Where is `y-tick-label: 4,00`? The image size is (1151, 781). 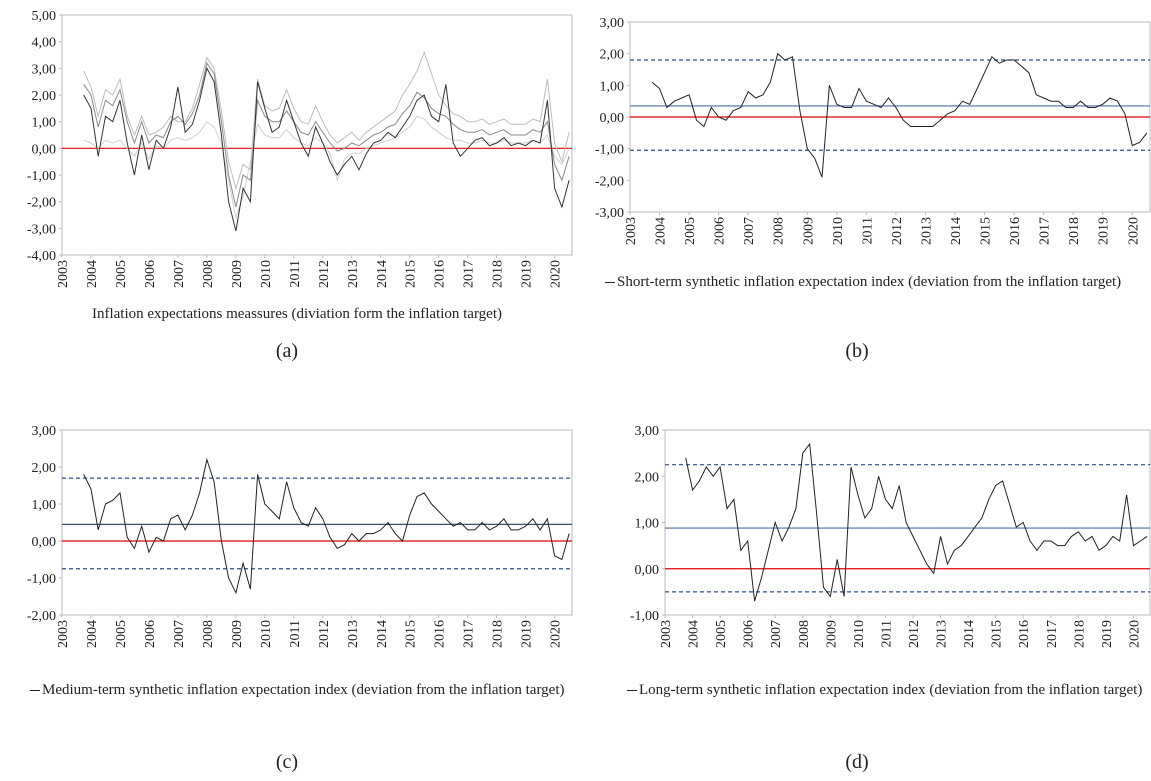
y-tick-label: 4,00 is located at coordinates (44, 43).